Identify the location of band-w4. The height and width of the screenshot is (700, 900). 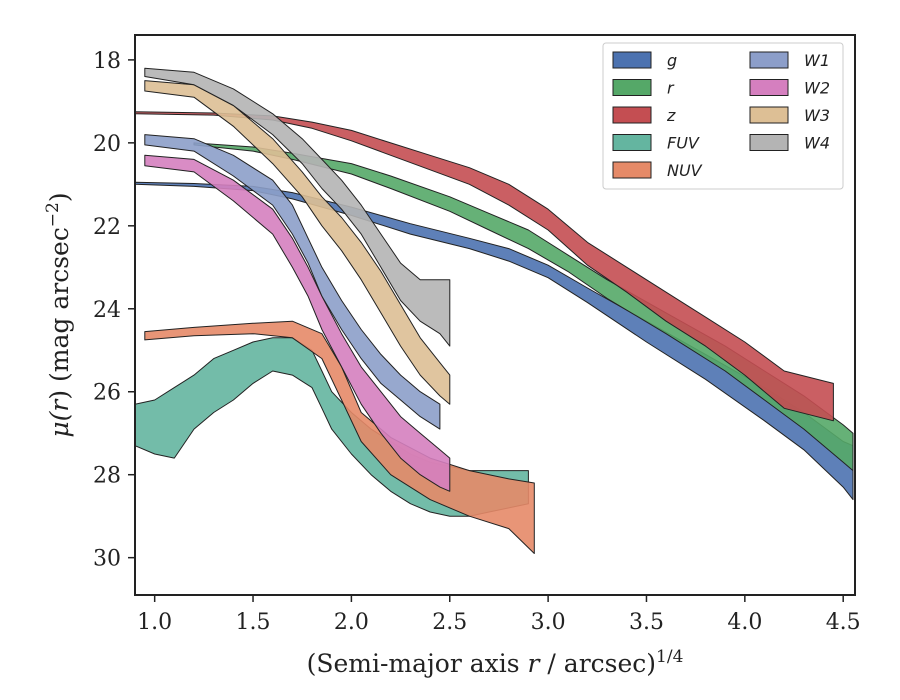
(297, 207).